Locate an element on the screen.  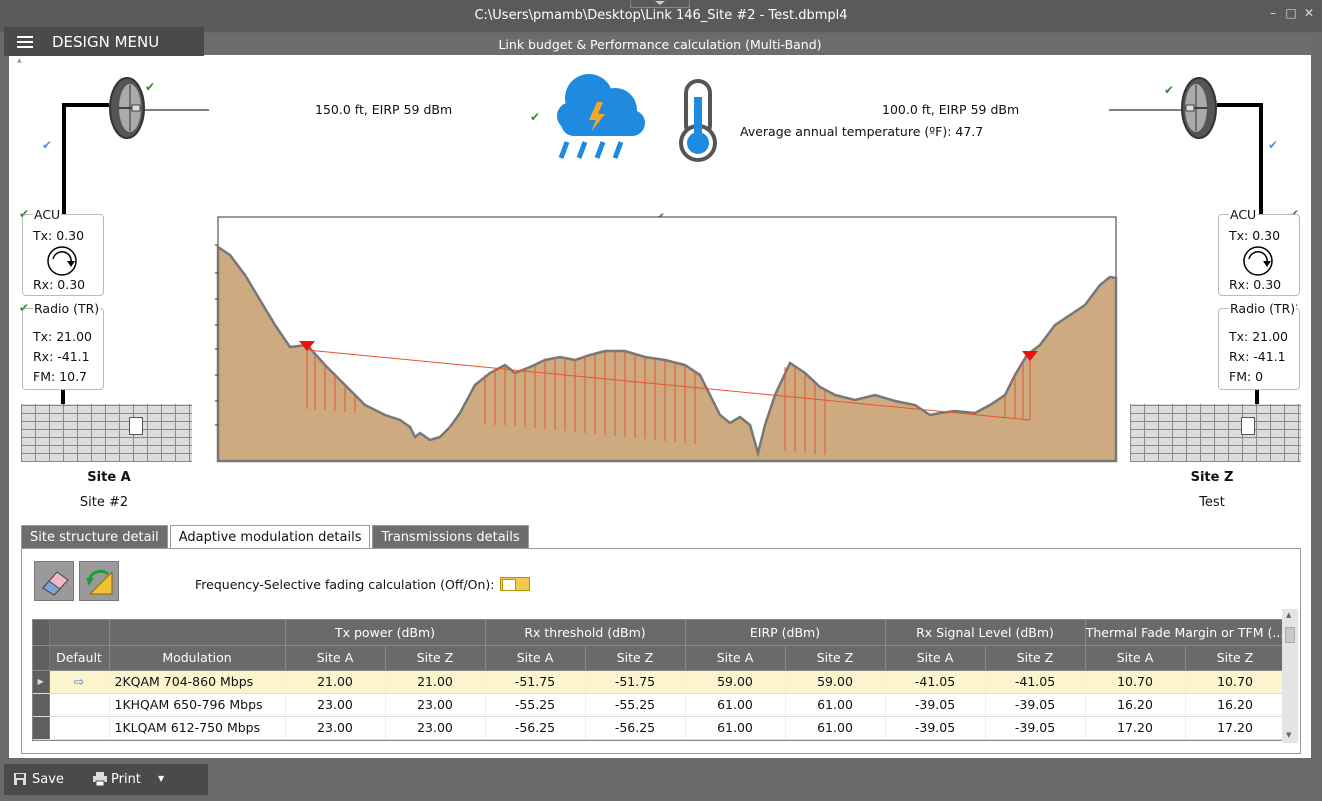
site-a-building is located at coordinates (106, 433).